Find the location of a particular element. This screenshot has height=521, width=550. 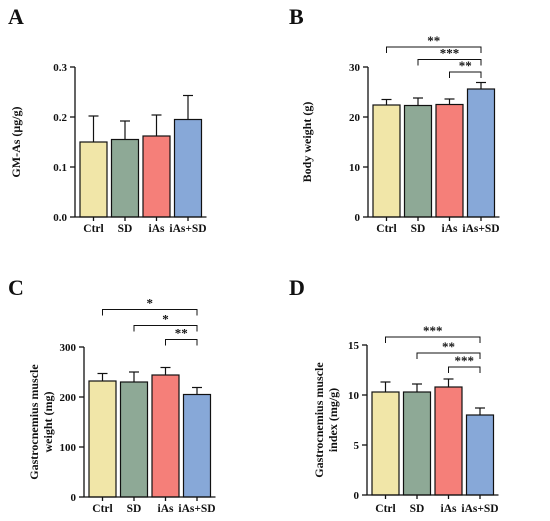

y-axis-title: GM-As (μg/g) is located at coordinates (16, 141).